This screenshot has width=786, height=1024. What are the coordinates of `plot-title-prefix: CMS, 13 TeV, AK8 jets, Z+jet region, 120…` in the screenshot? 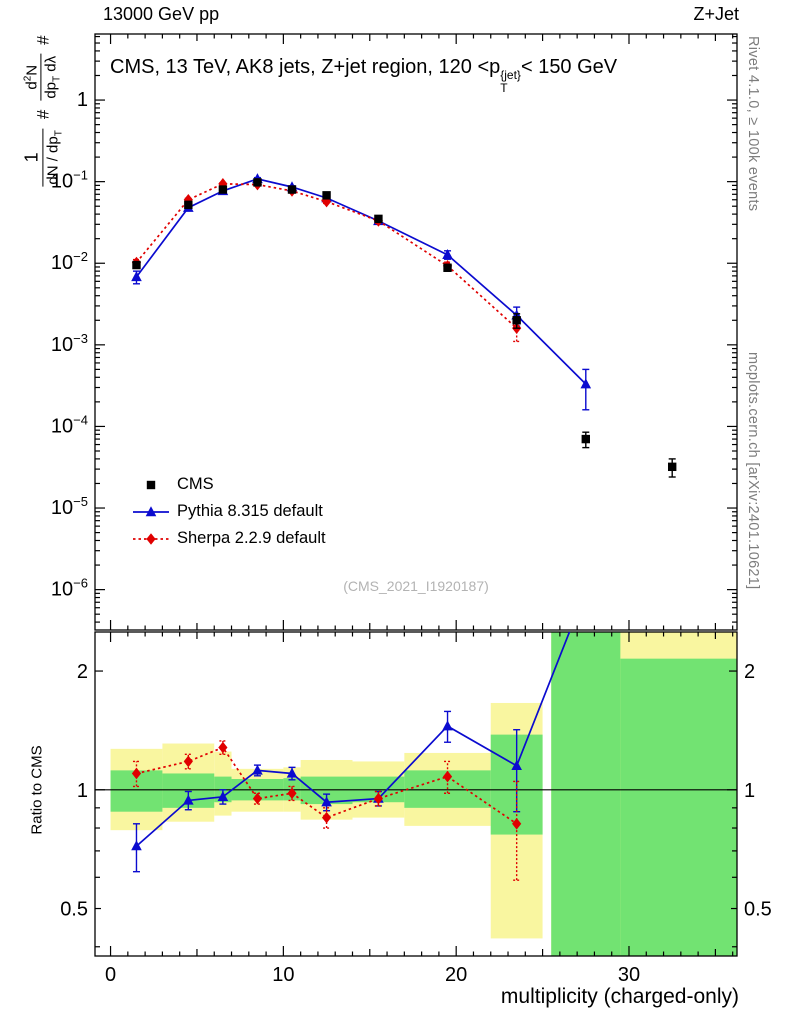 It's located at (305, 67).